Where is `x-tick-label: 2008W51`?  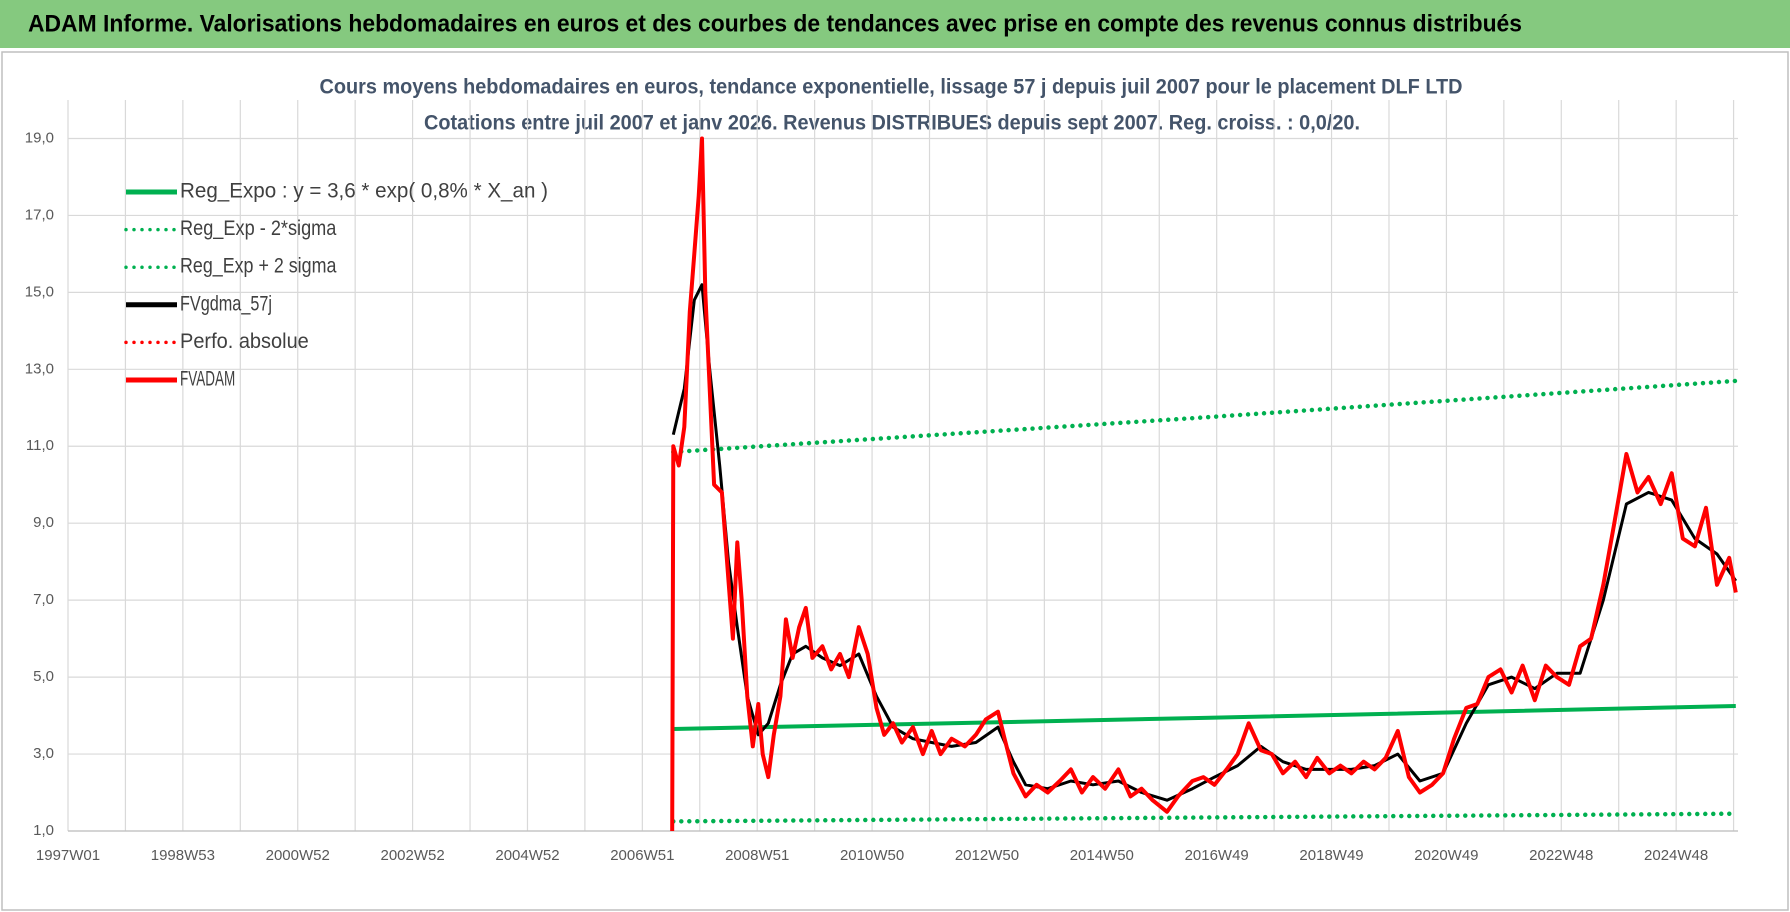
x-tick-label: 2008W51 is located at coordinates (757, 855).